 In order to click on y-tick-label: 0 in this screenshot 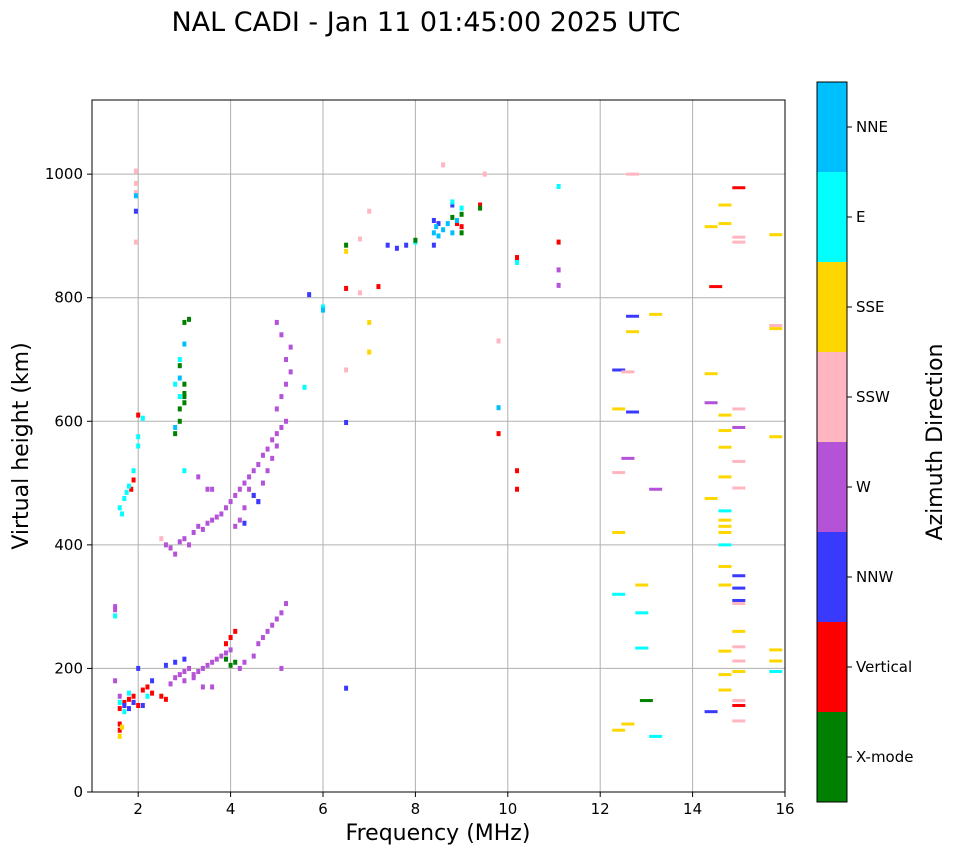, I will do `click(78, 792)`.